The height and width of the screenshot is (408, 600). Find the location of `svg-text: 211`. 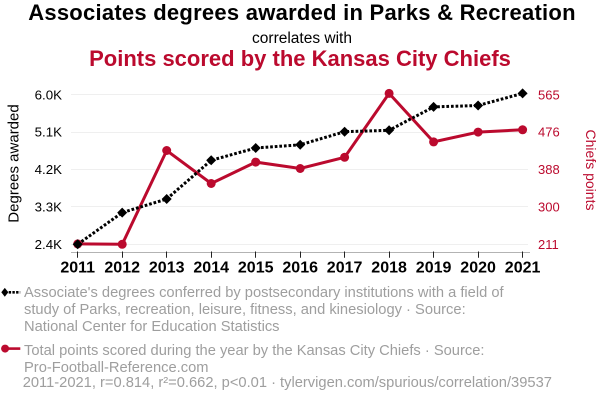

svg-text: 211 is located at coordinates (548, 244).